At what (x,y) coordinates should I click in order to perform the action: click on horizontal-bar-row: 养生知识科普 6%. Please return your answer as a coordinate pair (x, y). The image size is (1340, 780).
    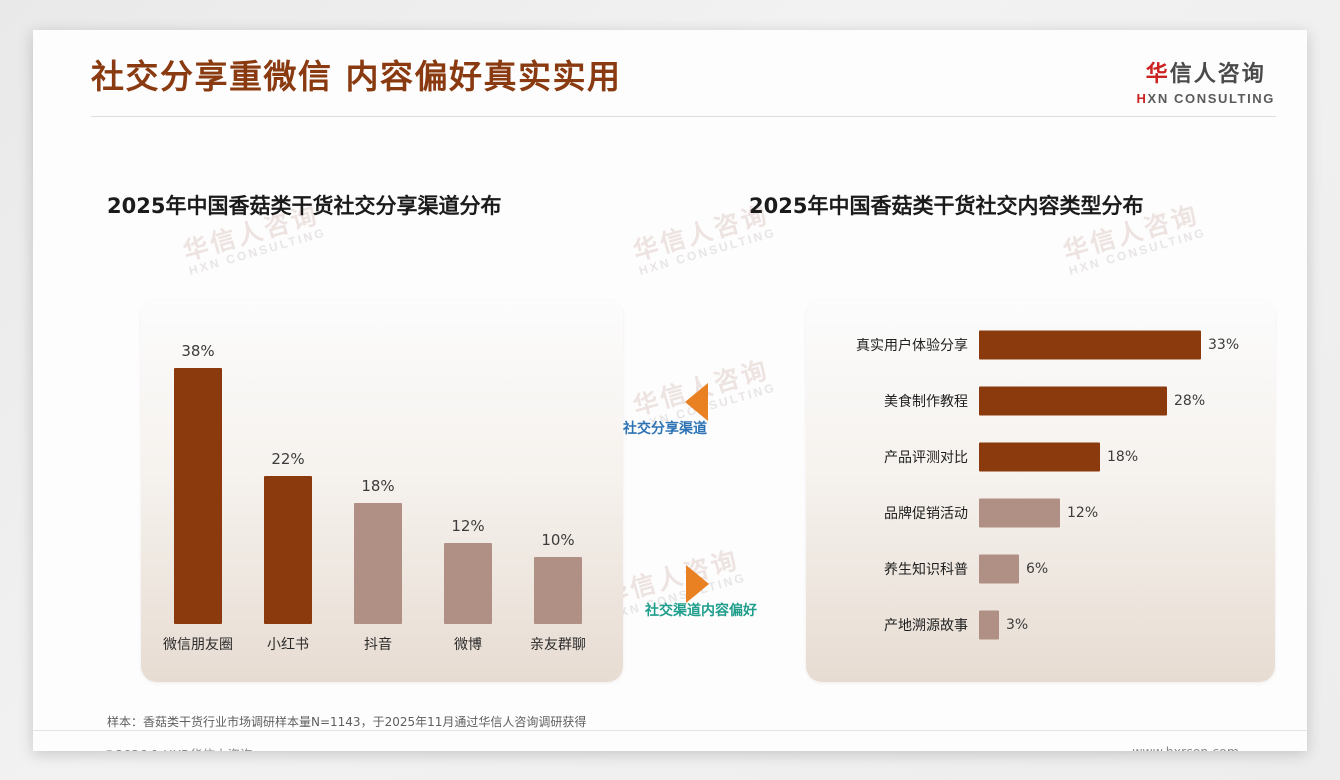
    Looking at the image, I should click on (1040, 569).